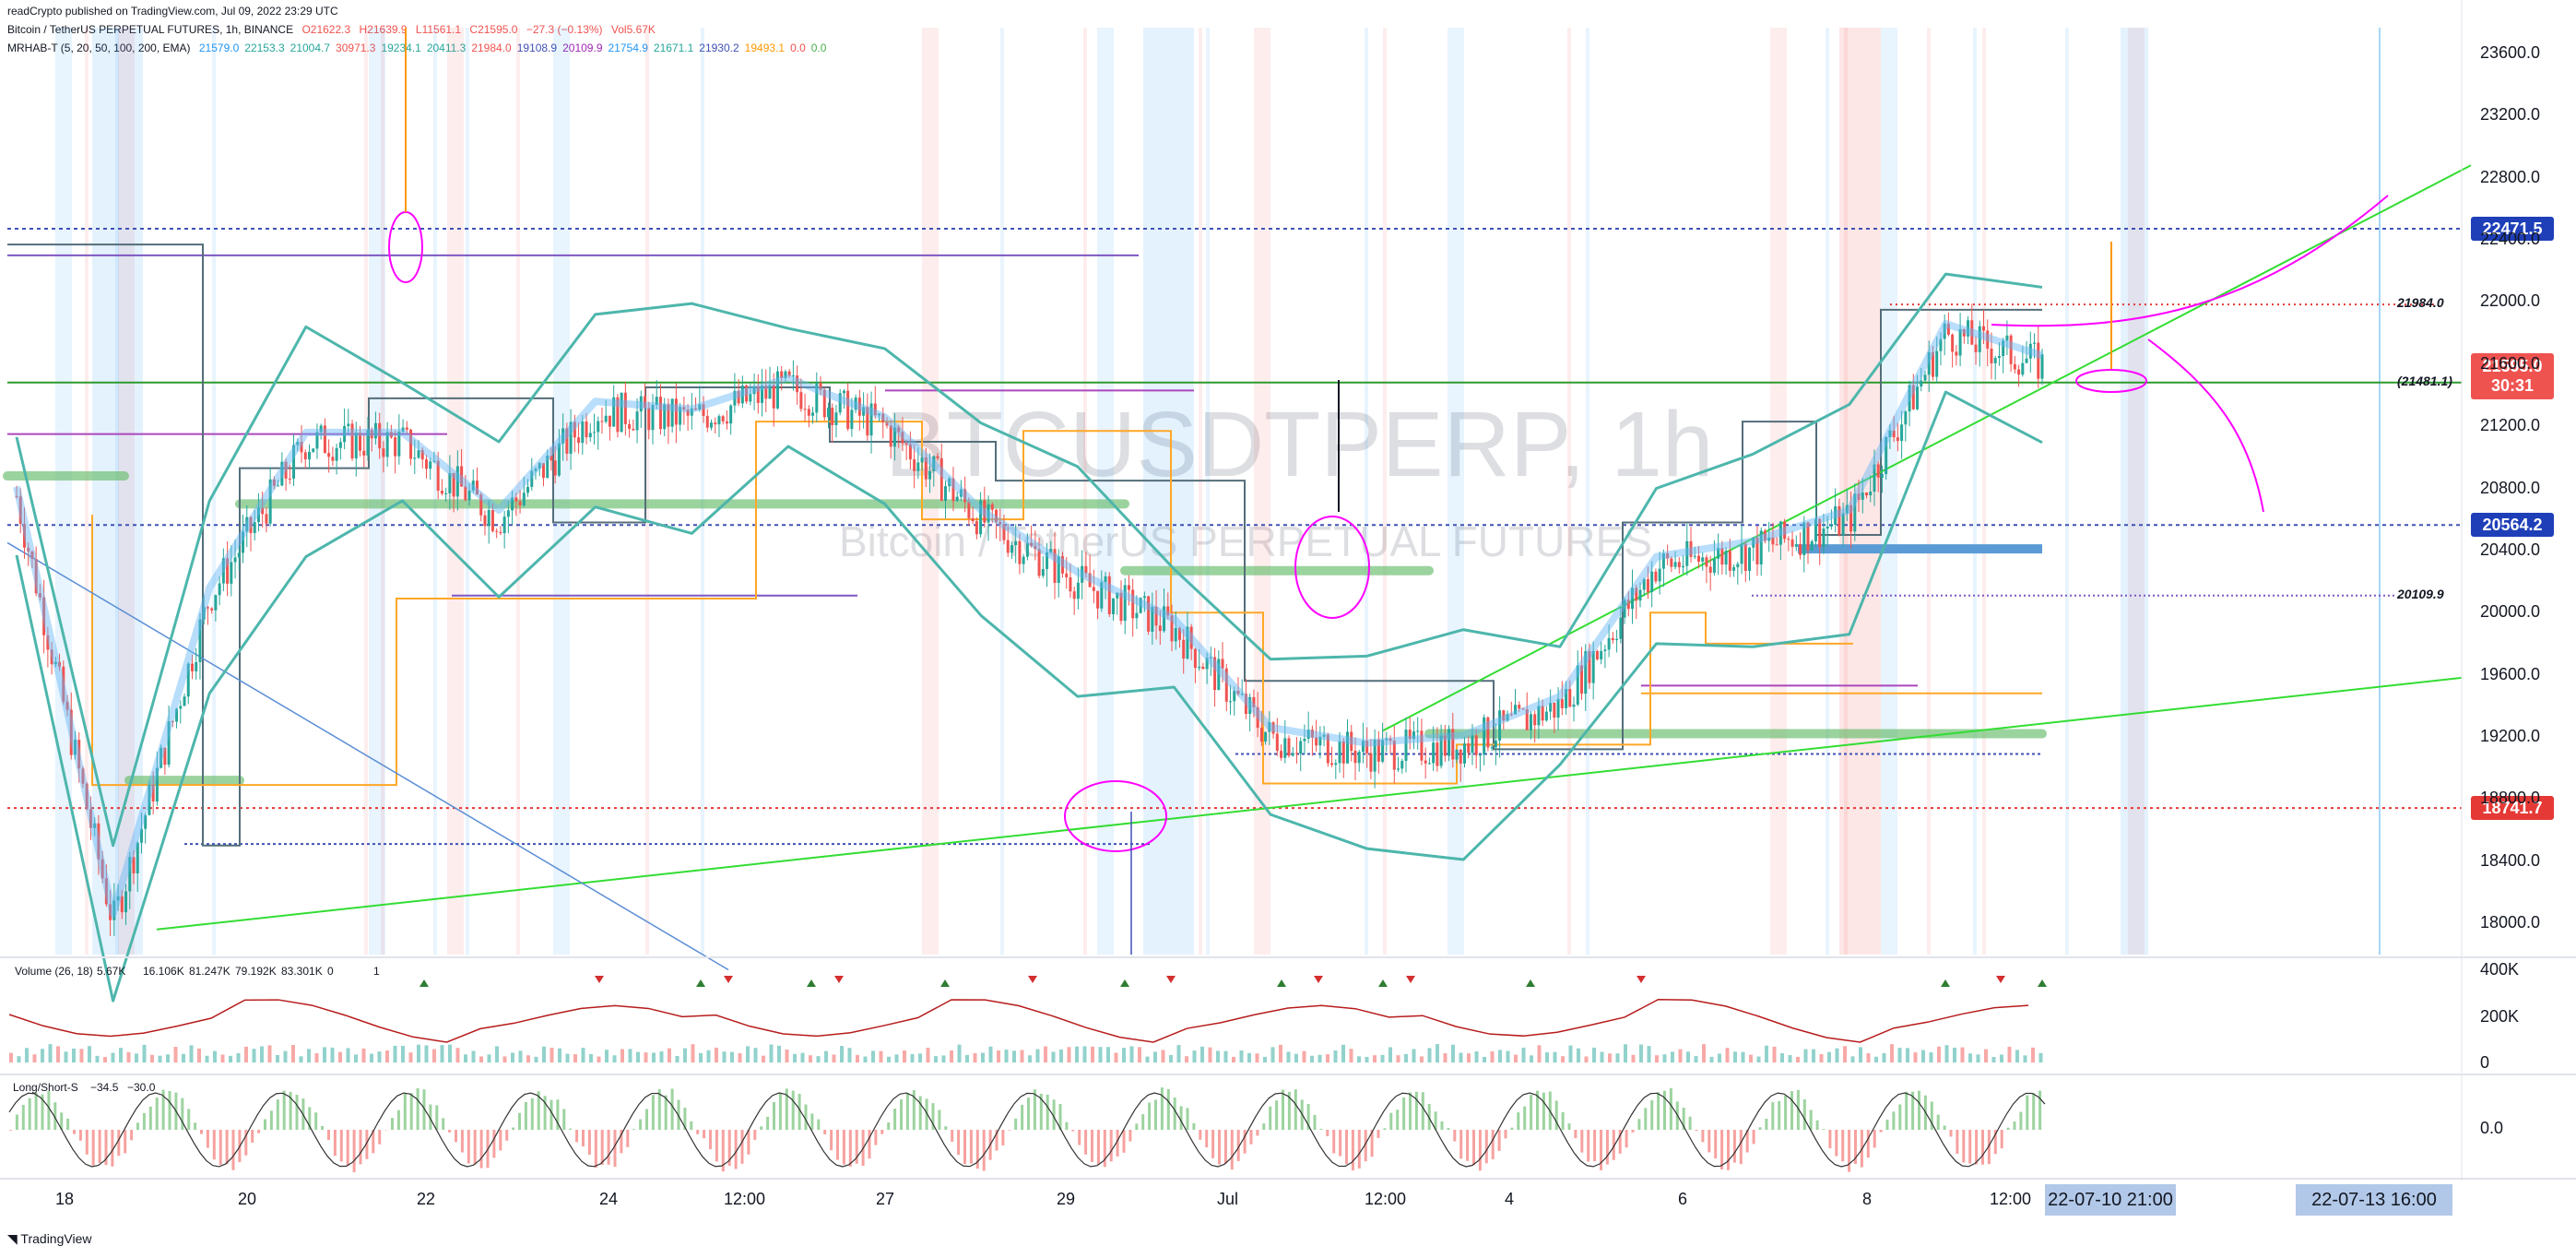 The width and height of the screenshot is (2576, 1258). Describe the element at coordinates (2190, 261) in the screenshot. I see `annotation-arrow-up` at that location.